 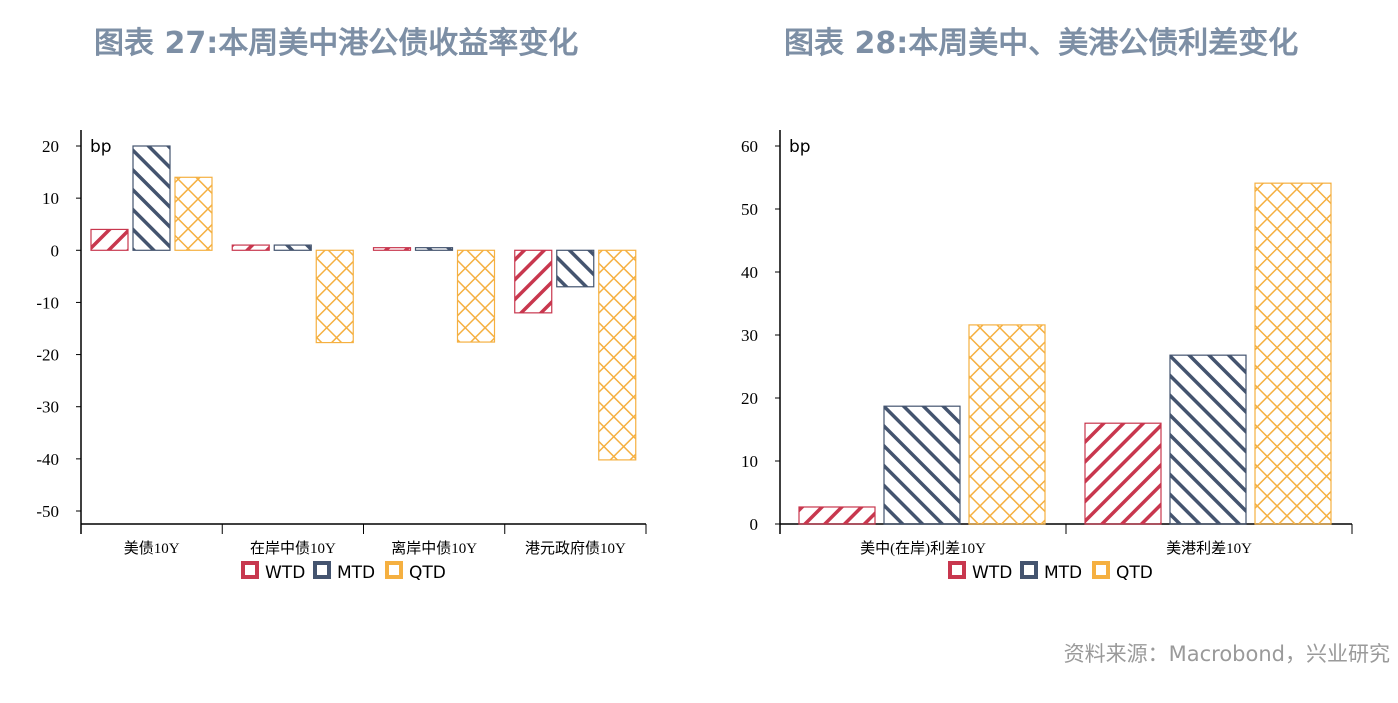 I want to click on chart-title-right: 图表 28:本周美中、美港公债利差变化, so click(x=1041, y=43).